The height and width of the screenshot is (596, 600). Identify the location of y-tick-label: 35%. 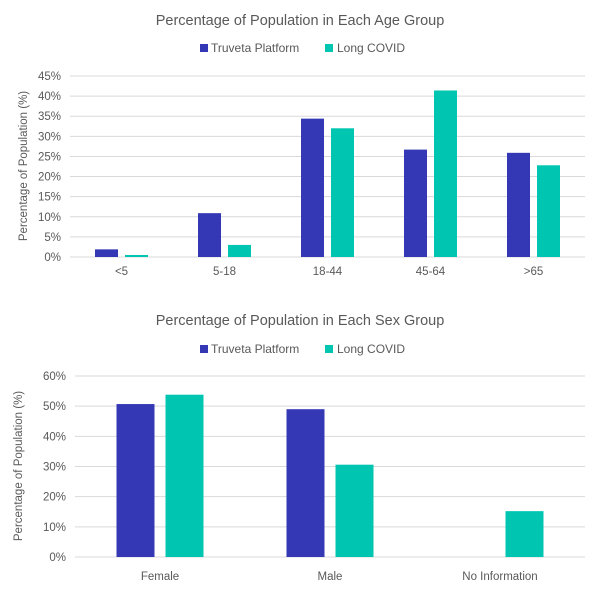
(49, 117).